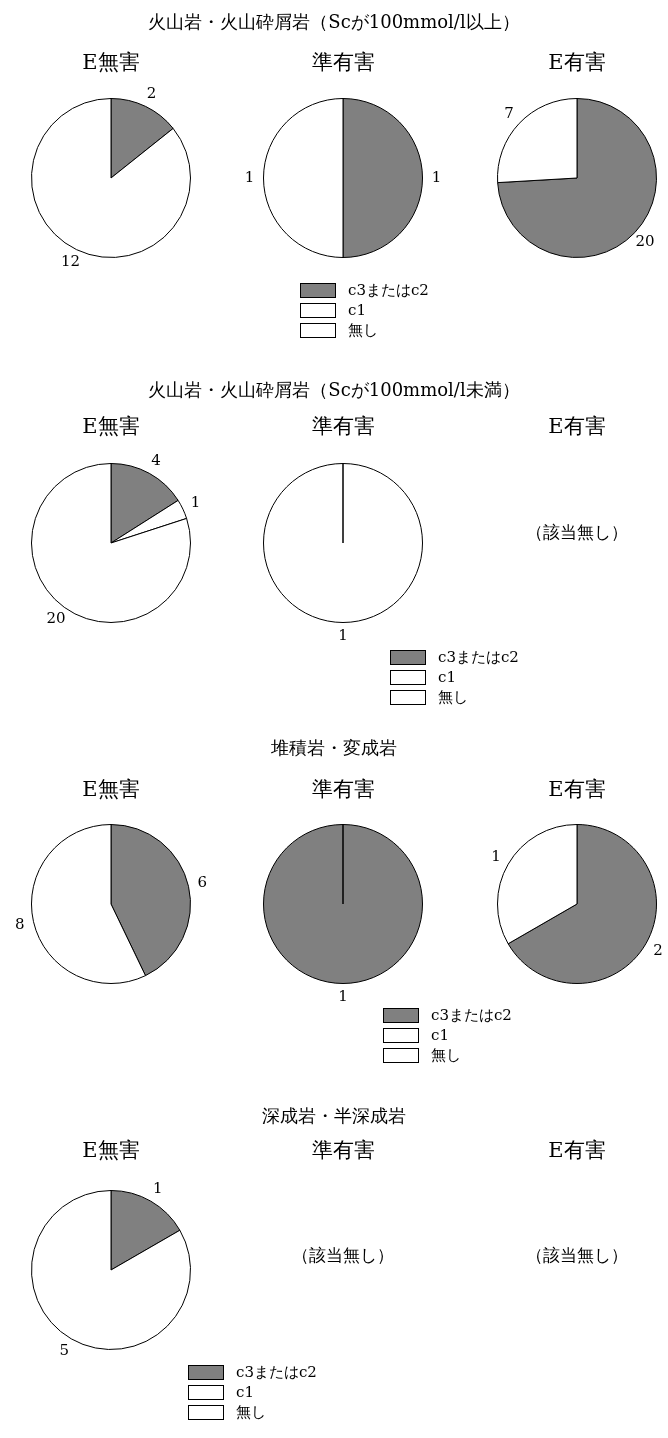 The height and width of the screenshot is (1438, 668). Describe the element at coordinates (334, 1116) in the screenshot. I see `text: 深成岩・半深成岩` at that location.